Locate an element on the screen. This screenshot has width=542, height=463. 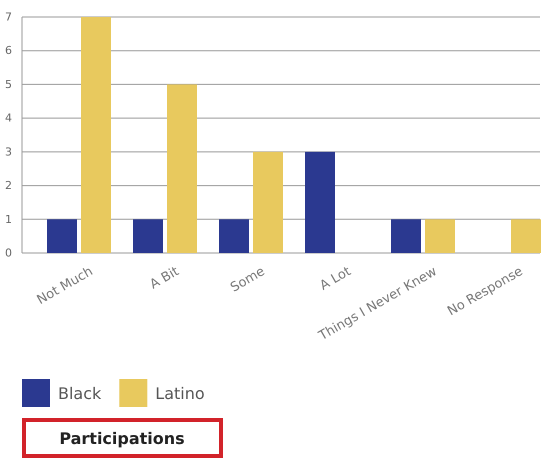
y-tick-label: 2 is located at coordinates (8, 185).